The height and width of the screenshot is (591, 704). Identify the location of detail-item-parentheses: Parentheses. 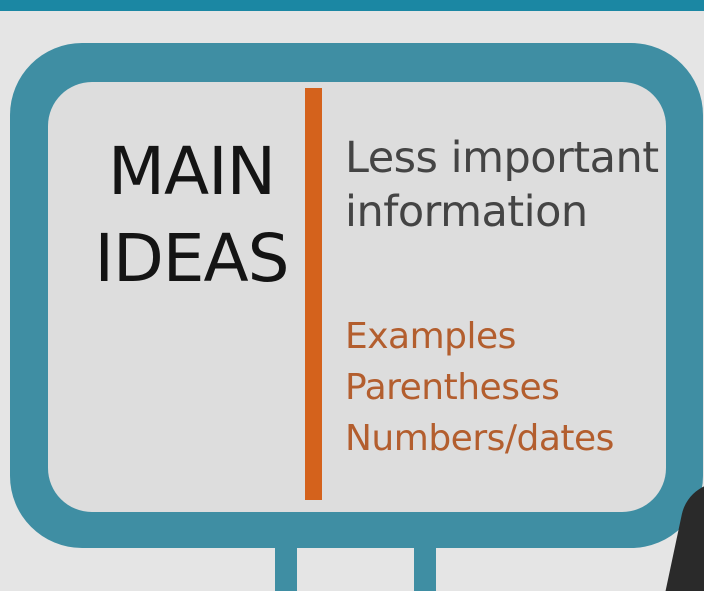
(452, 388).